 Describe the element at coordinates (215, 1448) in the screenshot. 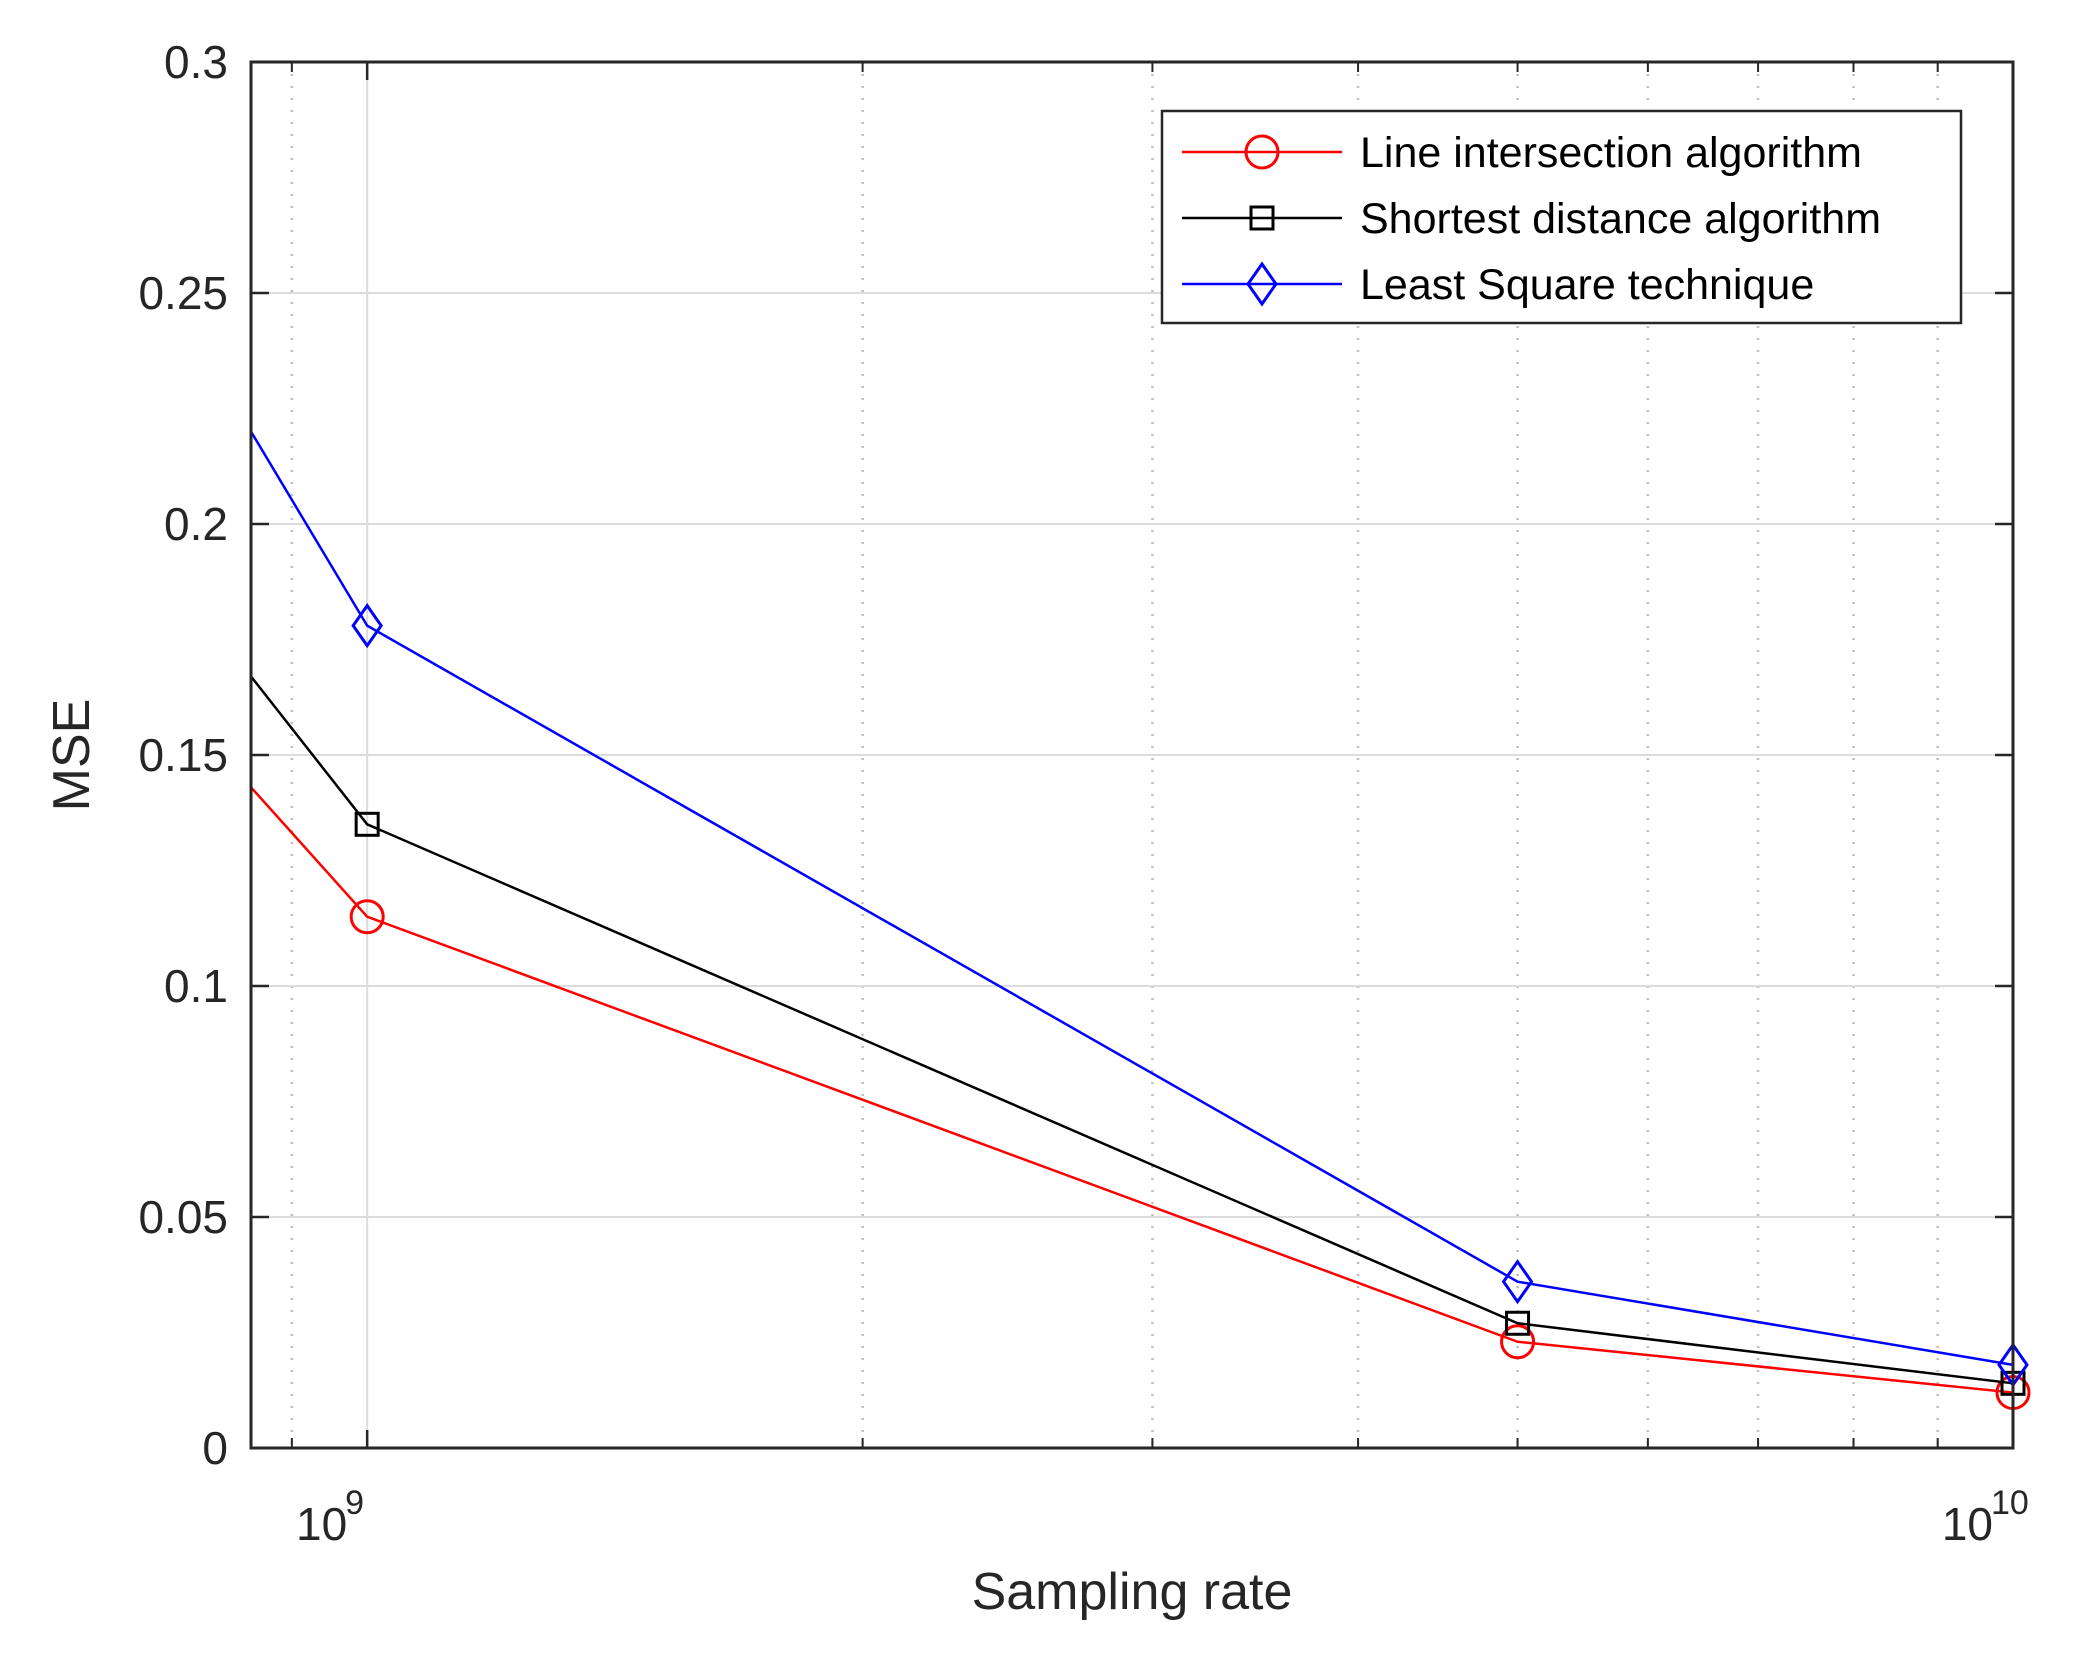

I see `y-tick-label: 0` at that location.